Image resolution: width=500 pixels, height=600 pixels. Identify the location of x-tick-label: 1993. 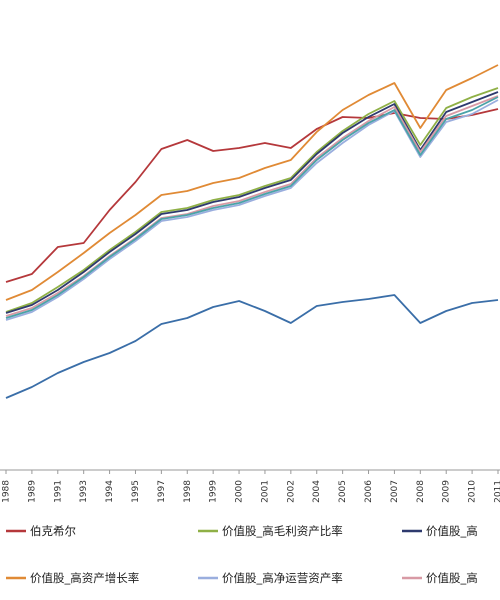
(84, 491).